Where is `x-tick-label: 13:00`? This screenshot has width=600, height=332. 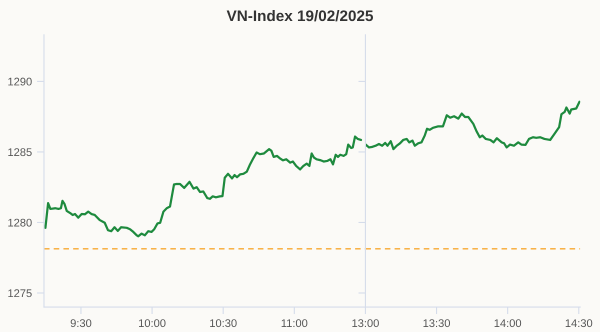 x-tick-label: 13:00 is located at coordinates (365, 323).